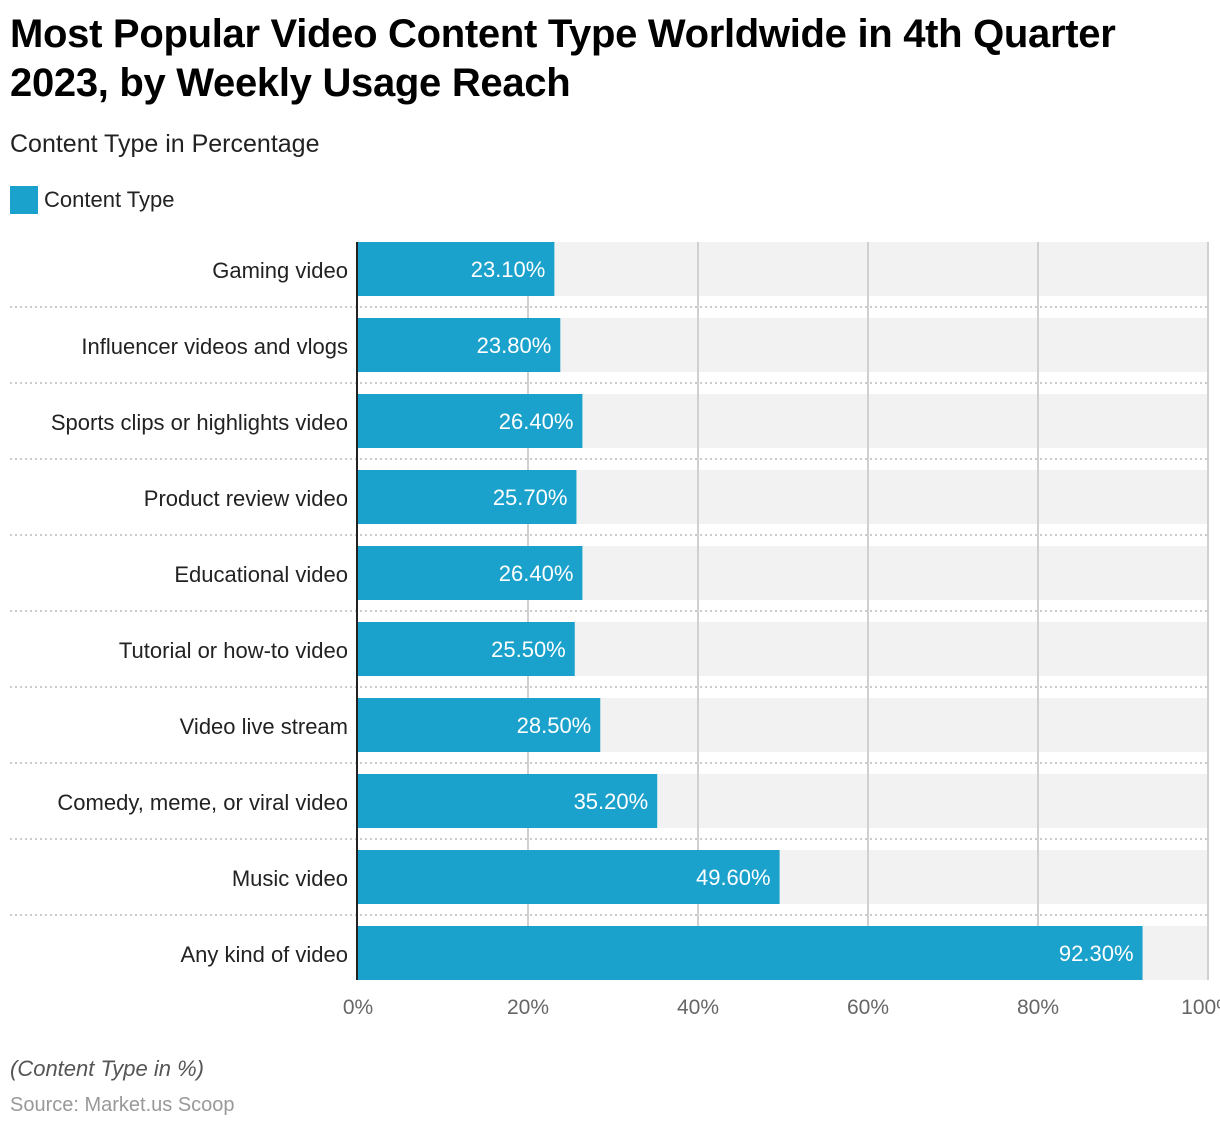 This screenshot has height=1132, width=1220. What do you see at coordinates (733, 877) in the screenshot?
I see `bar-value-label: 49.60%` at bounding box center [733, 877].